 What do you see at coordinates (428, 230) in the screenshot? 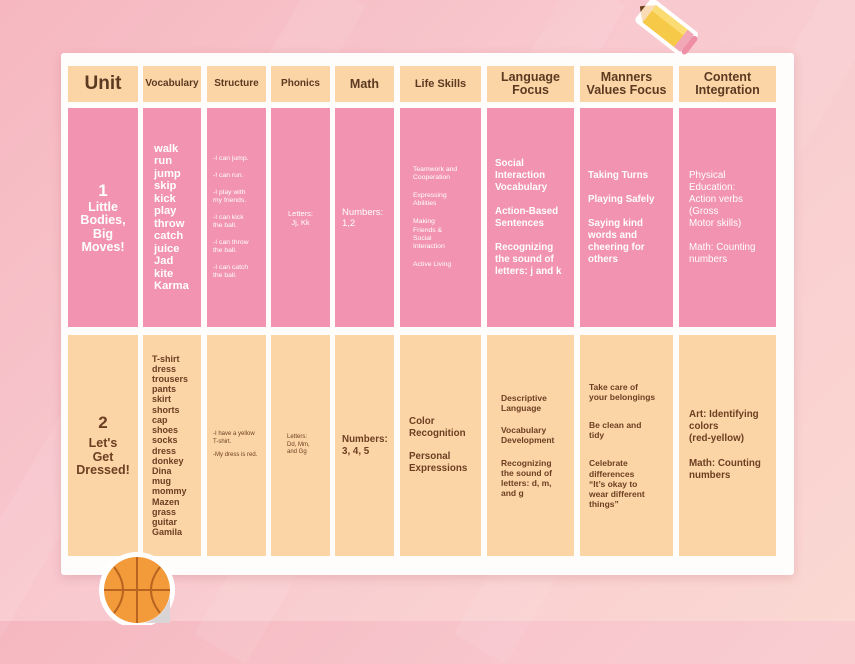
I see `life-skill-line: Friends &` at bounding box center [428, 230].